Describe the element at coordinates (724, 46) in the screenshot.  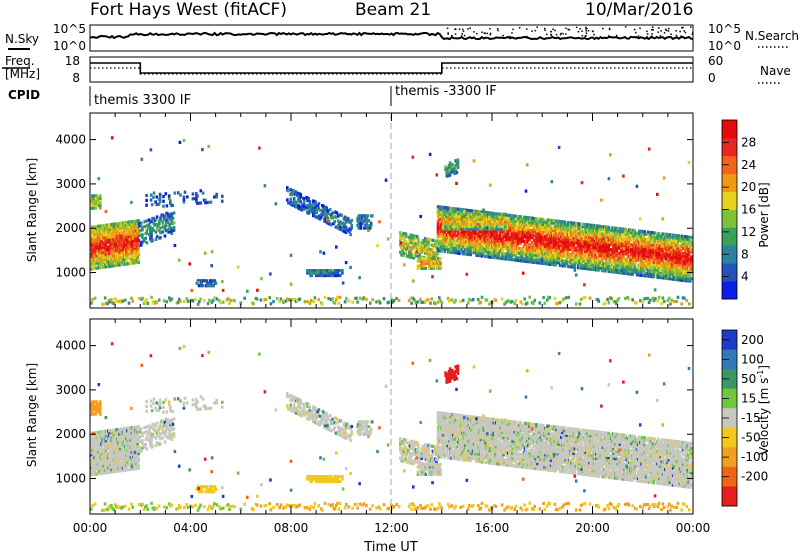
I see `nsearch-tick-bottom: 10^0` at that location.